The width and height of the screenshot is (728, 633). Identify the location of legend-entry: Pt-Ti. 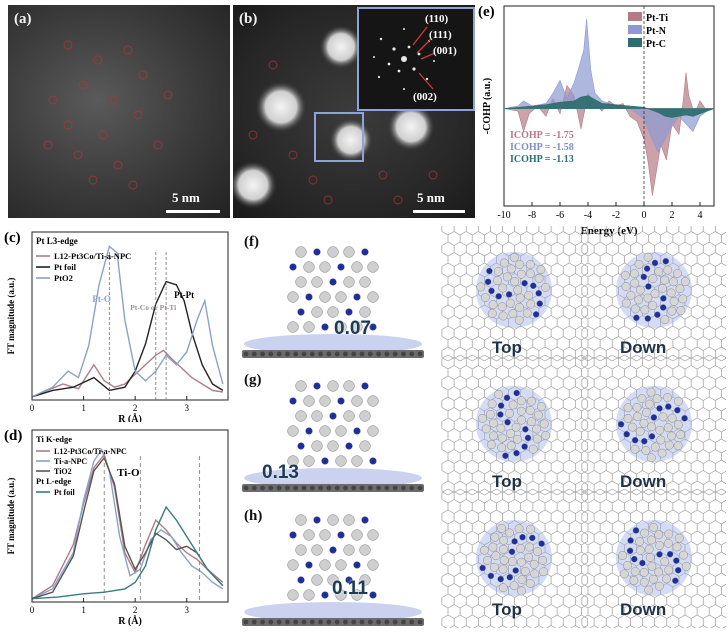
(657, 18).